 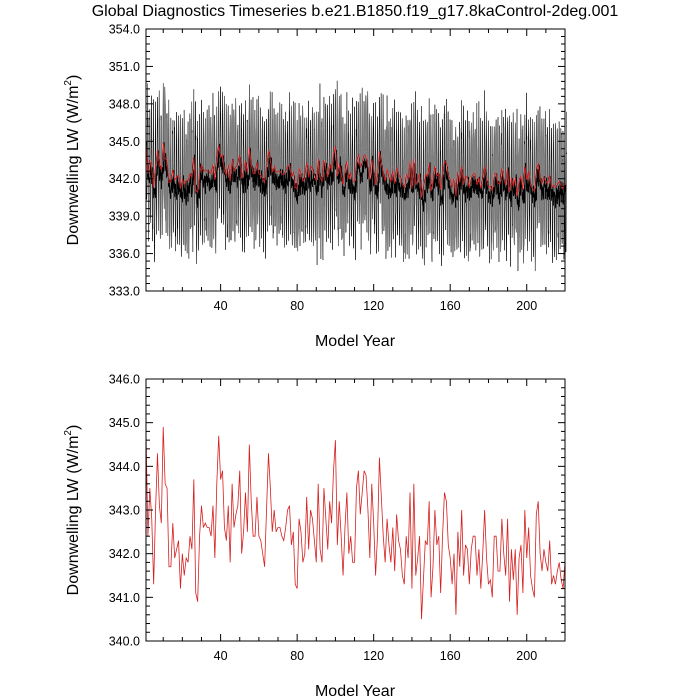 I want to click on y-tick-label: 336.0, so click(x=124, y=254).